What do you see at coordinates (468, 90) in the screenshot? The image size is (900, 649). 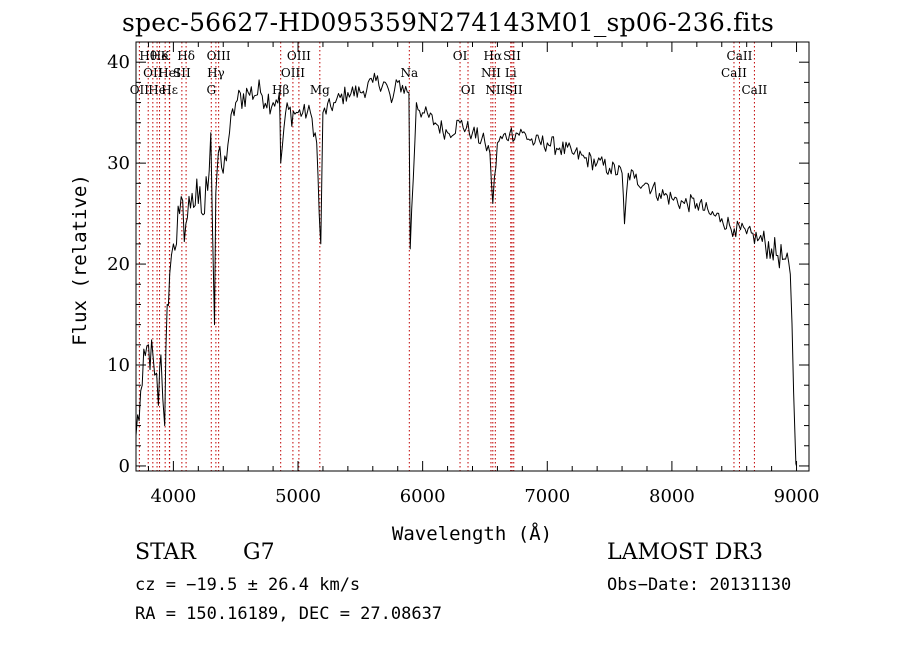 I see `line-label-19: OI` at bounding box center [468, 90].